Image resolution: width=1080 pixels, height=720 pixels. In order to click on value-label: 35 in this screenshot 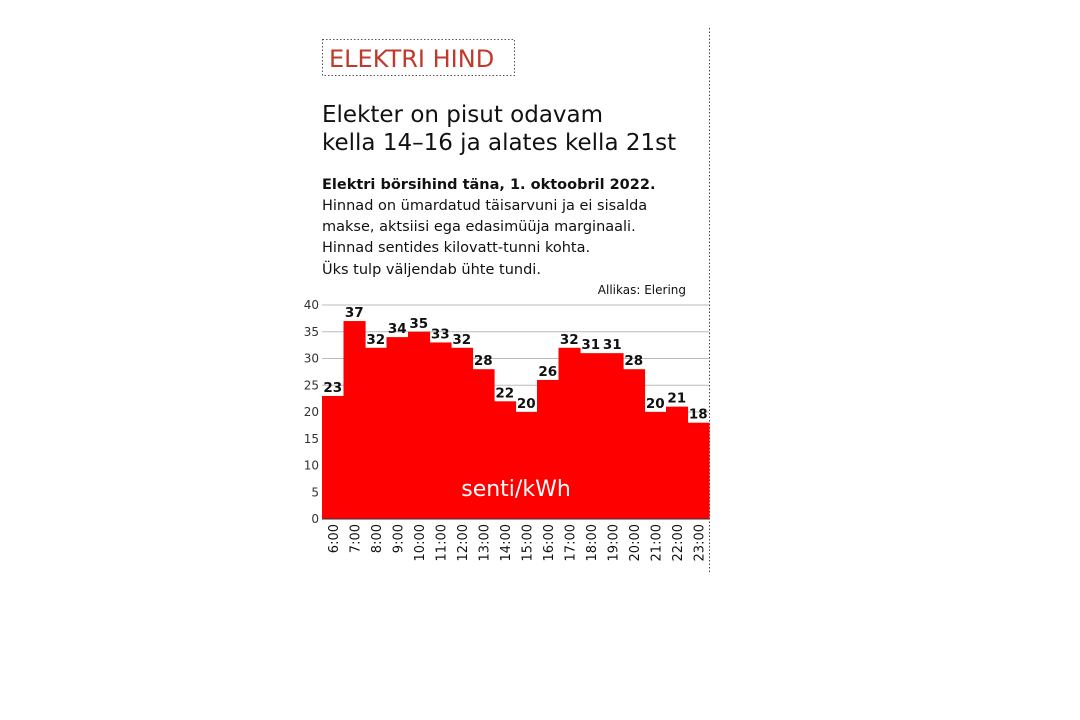, I will do `click(418, 324)`.